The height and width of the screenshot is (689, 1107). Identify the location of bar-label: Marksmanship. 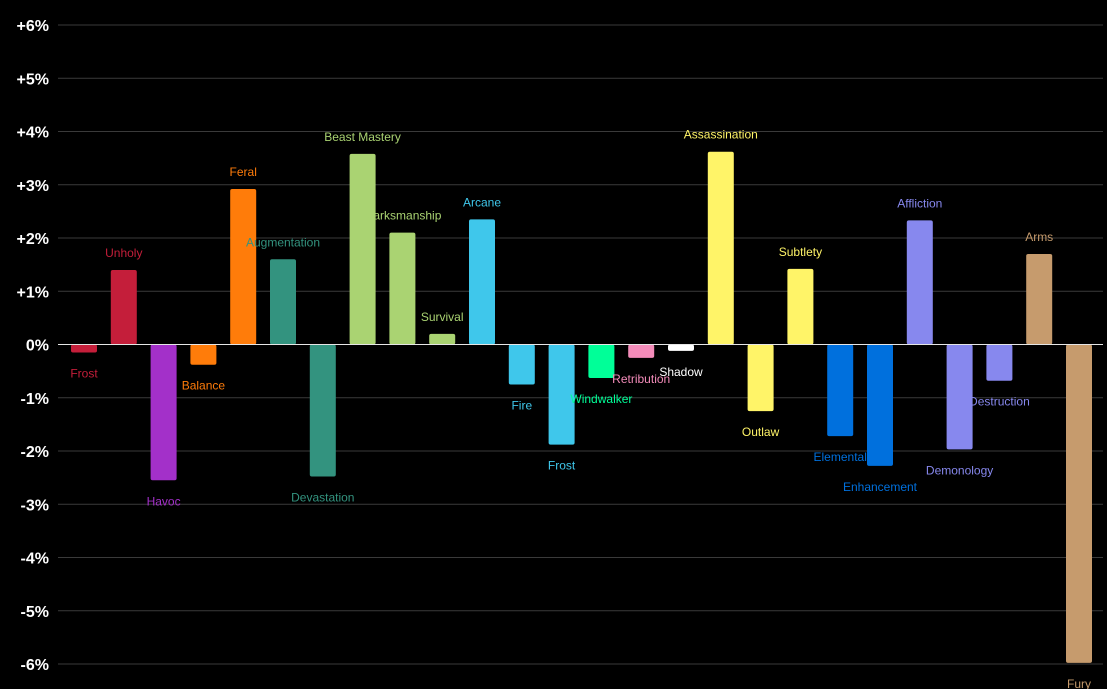
(402, 216).